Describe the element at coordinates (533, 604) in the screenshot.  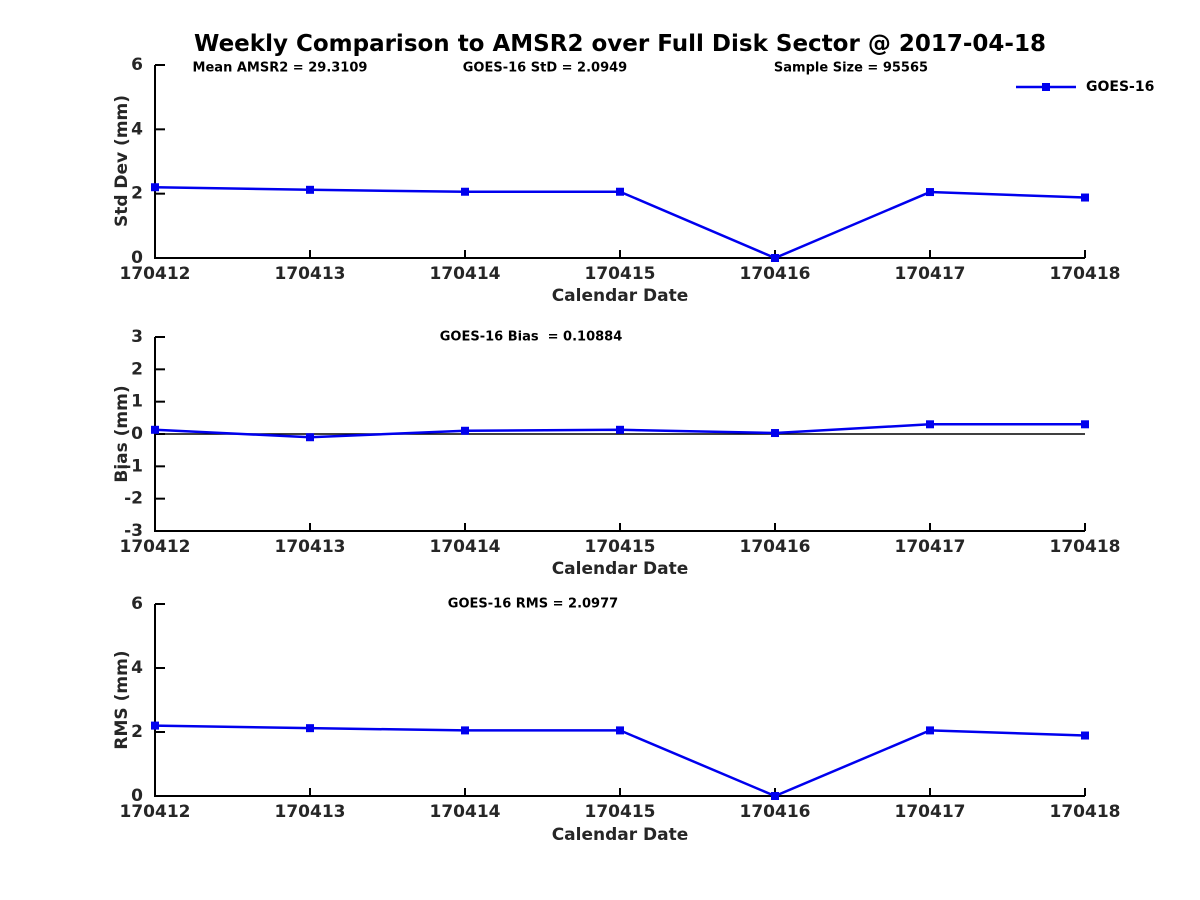
I see `annotation-goes16-rms: GOES-16 RMS = 2.0977` at that location.